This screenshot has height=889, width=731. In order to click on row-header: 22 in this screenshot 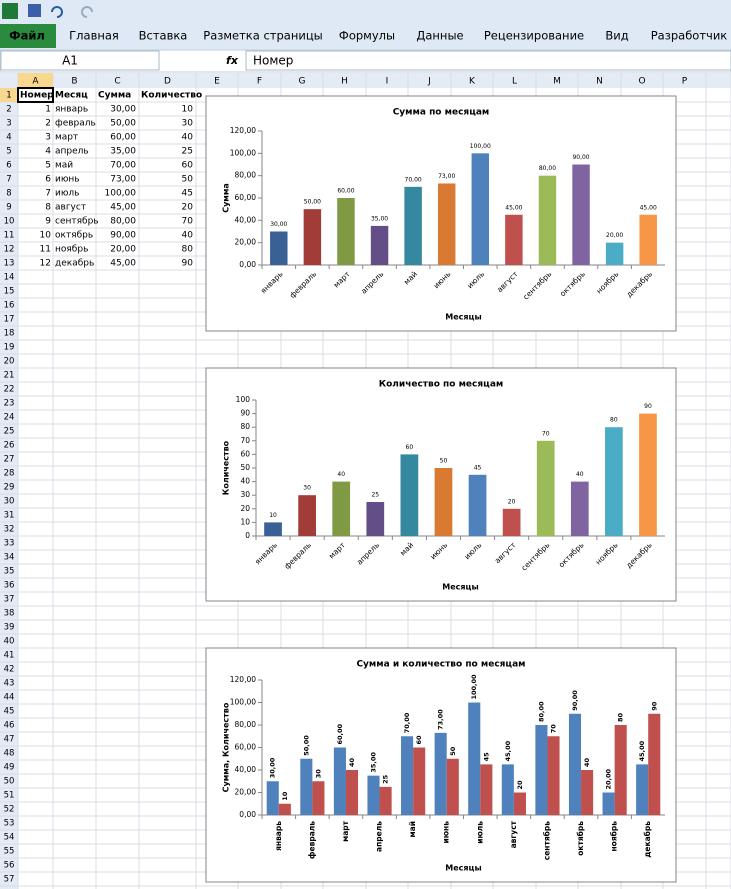, I will do `click(9, 390)`.